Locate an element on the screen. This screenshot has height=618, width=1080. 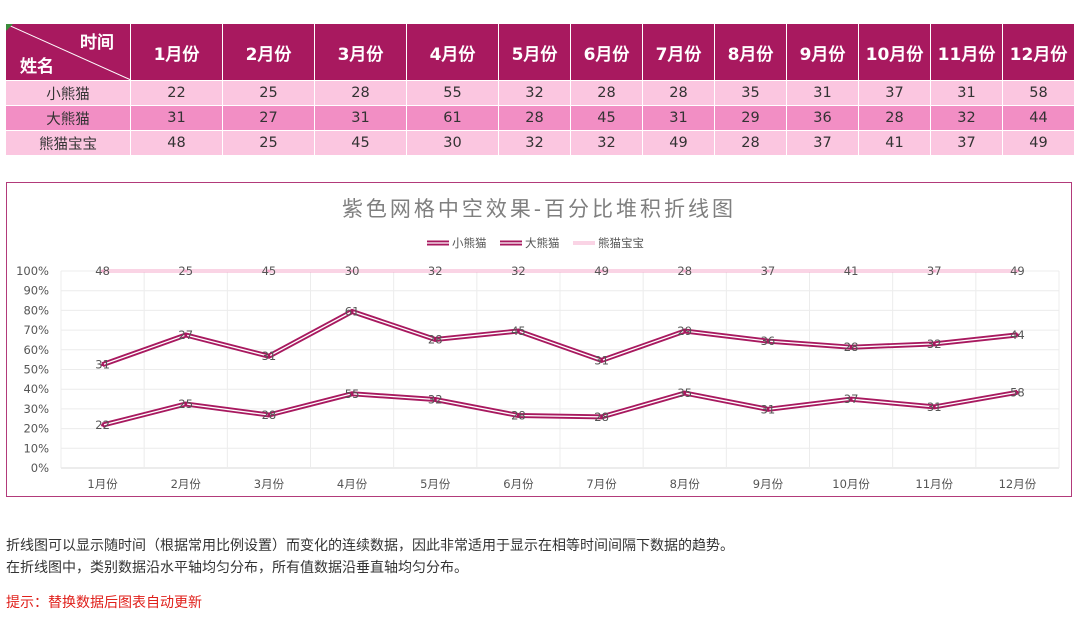
table-row: 熊猫宝宝 48 25 45 30 32 32 49 28 37 41 37 49 is located at coordinates (540, 143).